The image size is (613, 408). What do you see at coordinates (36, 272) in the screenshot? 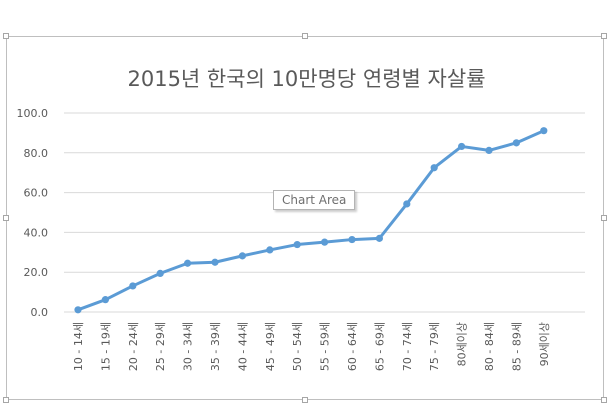
I see `y-tick-label: 20.0` at bounding box center [36, 272].